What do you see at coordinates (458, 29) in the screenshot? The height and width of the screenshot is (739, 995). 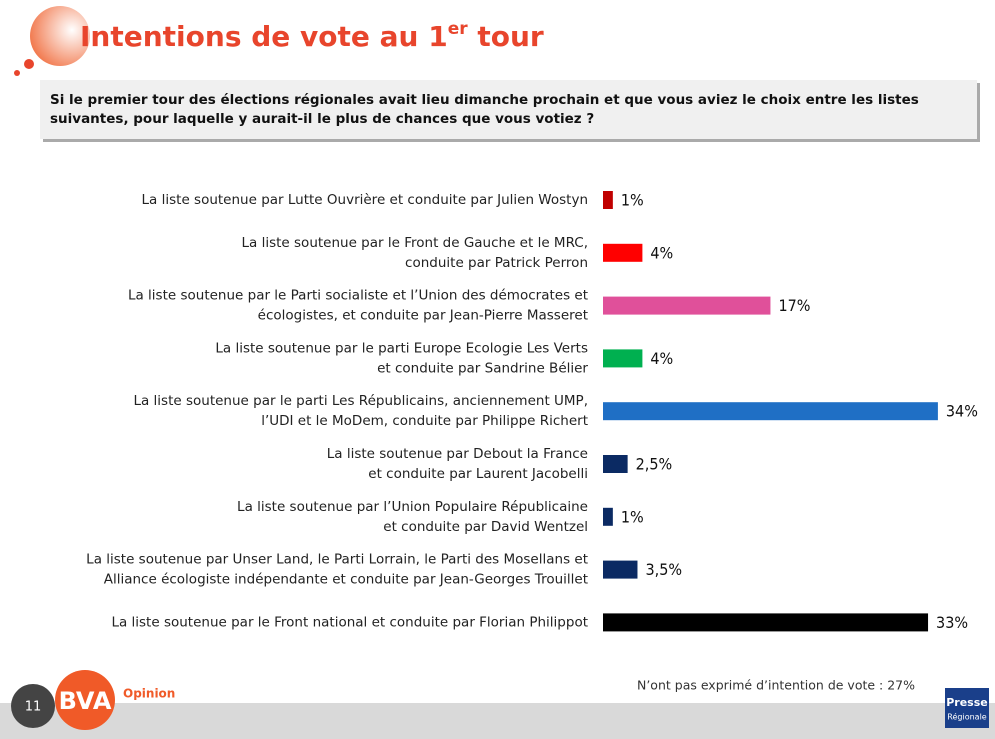 I see `title-sup: er` at bounding box center [458, 29].